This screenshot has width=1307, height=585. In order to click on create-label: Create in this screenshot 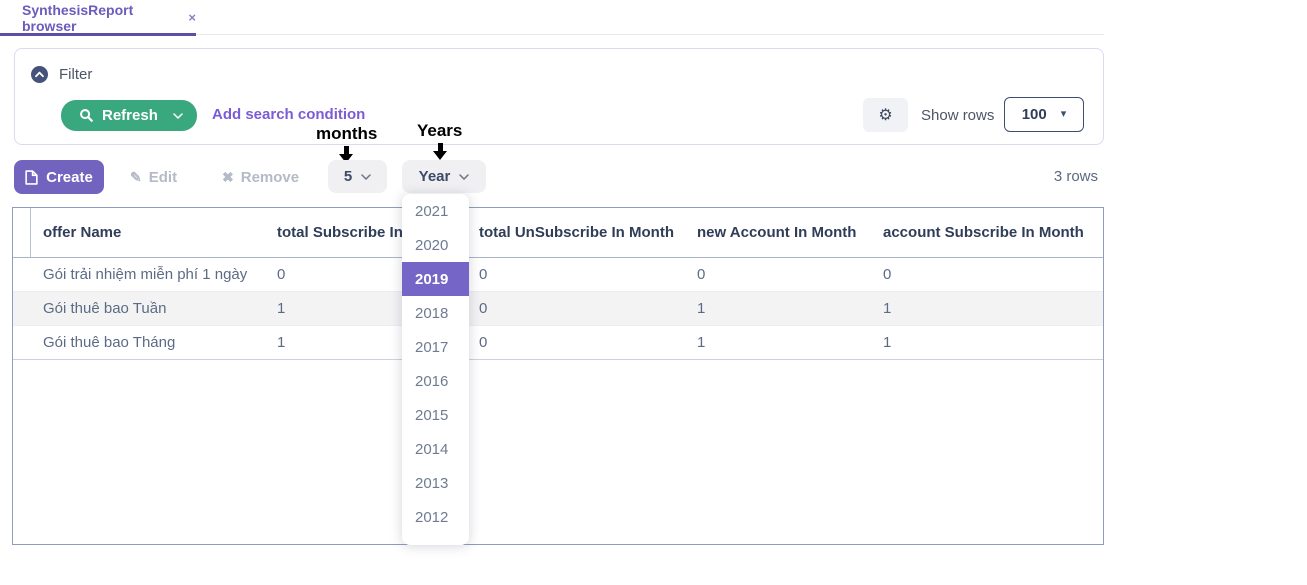, I will do `click(69, 177)`.